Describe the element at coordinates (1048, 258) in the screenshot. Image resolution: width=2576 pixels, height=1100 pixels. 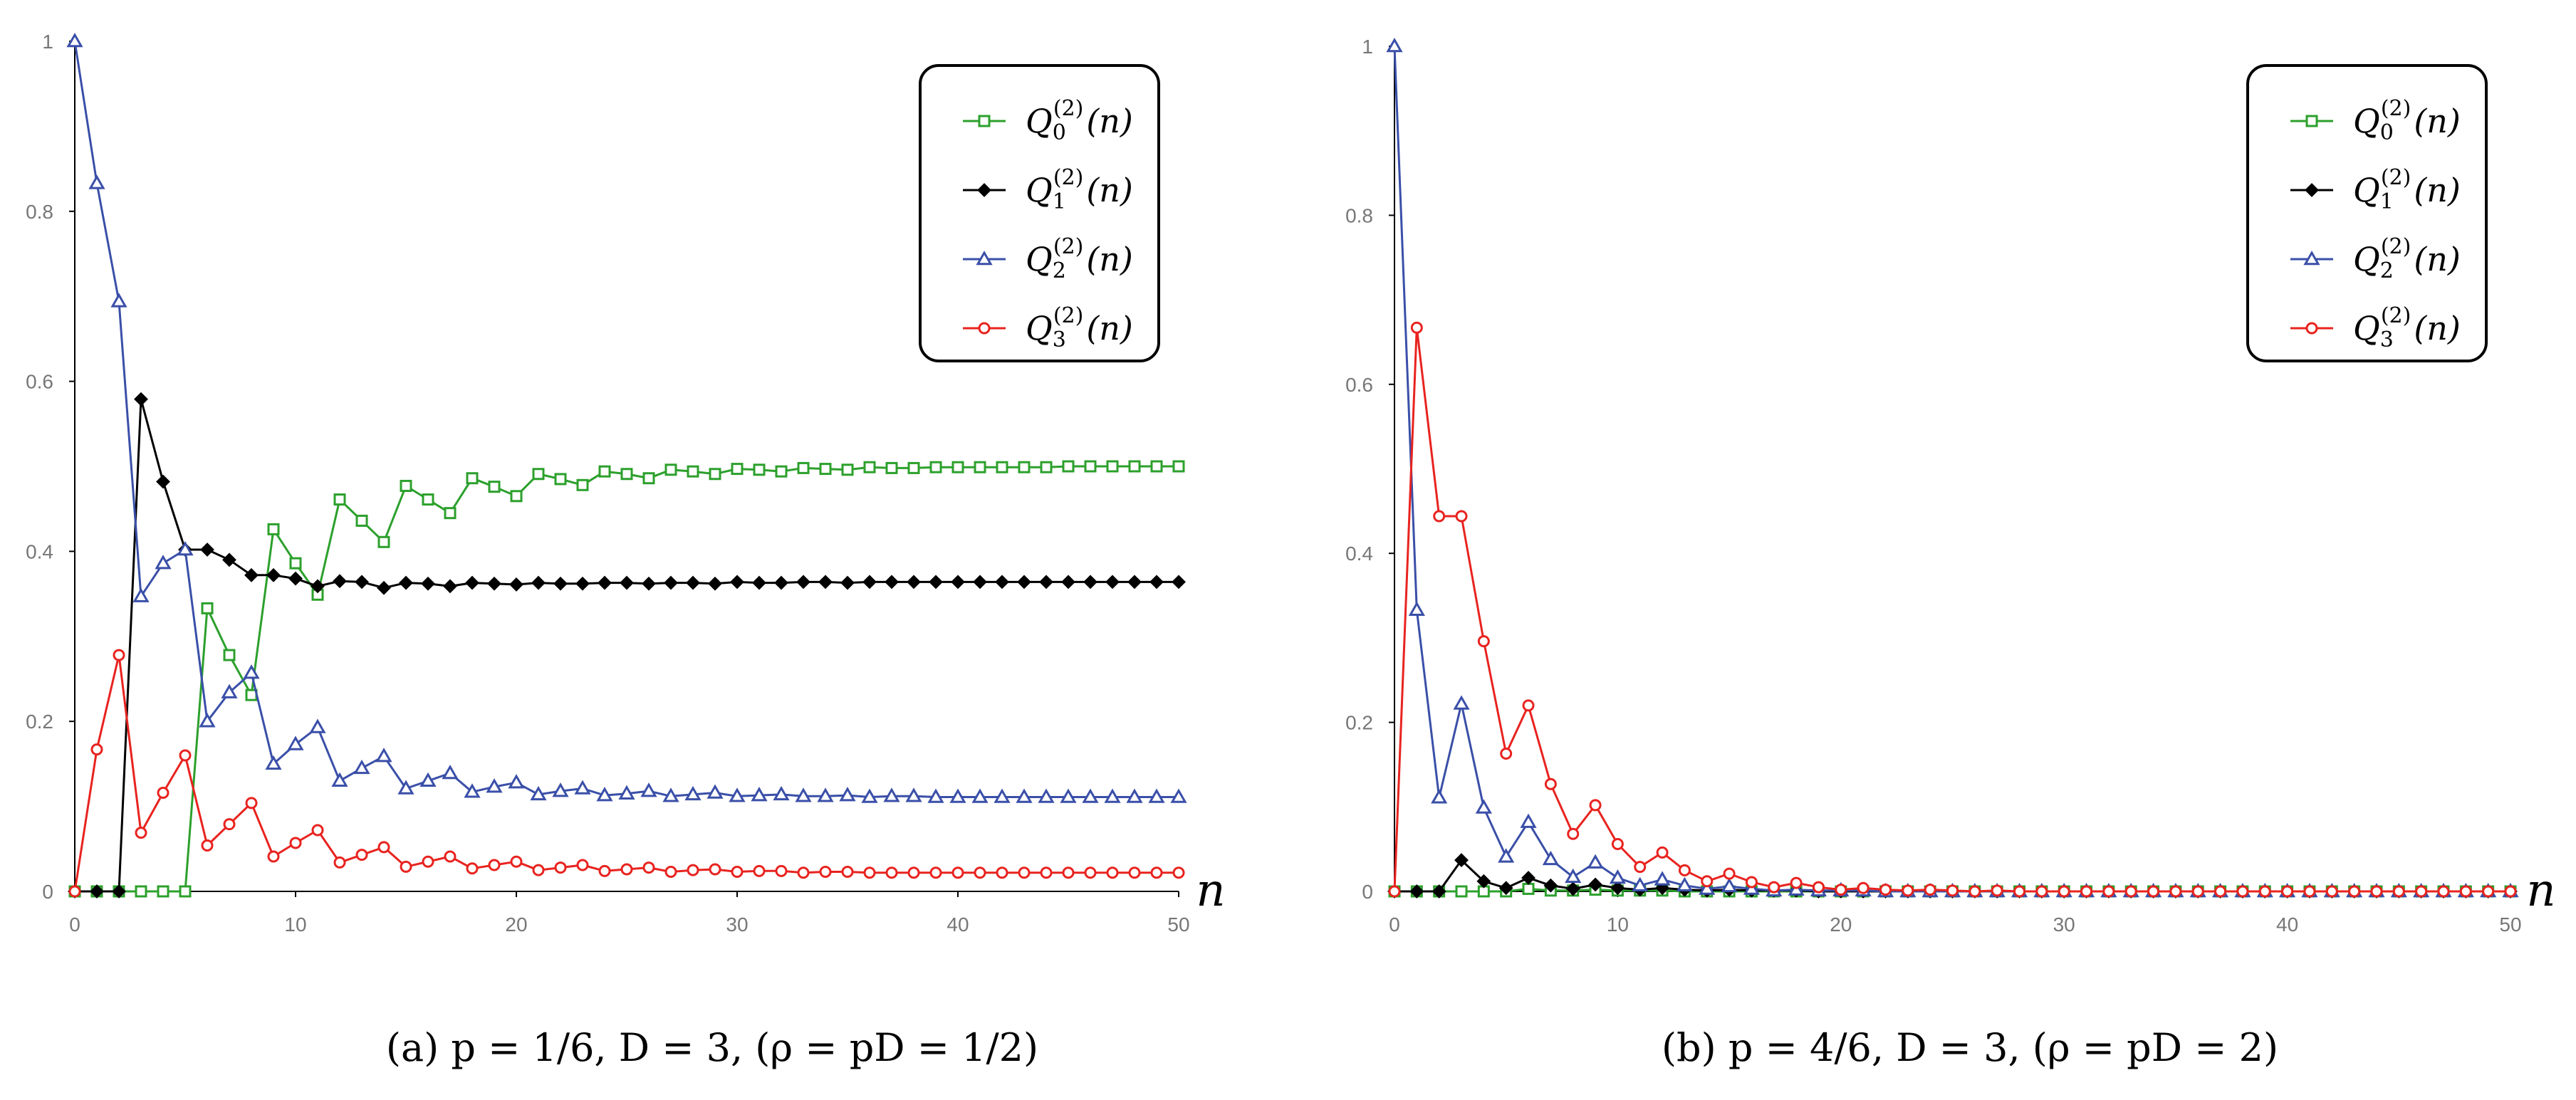
I see `legend-item-Q2: Q2(2)(n)` at that location.